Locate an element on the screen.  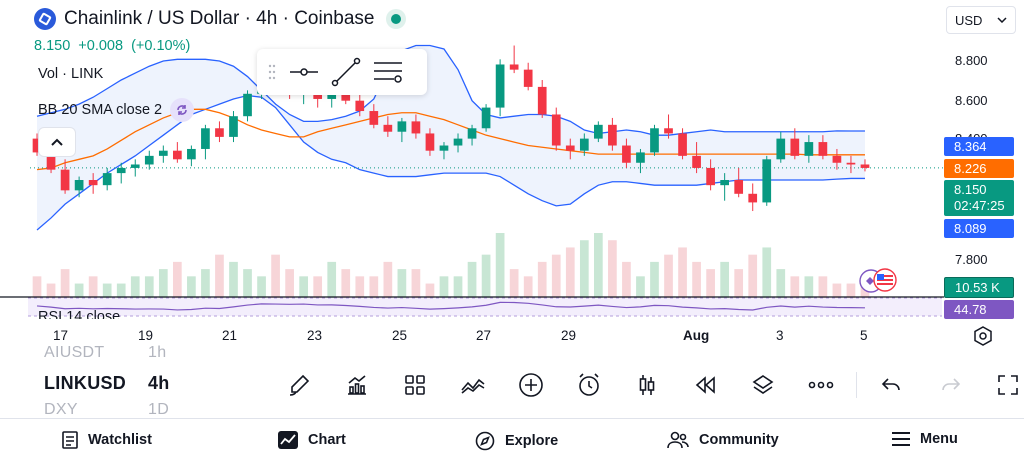
date-tick: Aug is located at coordinates (696, 335).